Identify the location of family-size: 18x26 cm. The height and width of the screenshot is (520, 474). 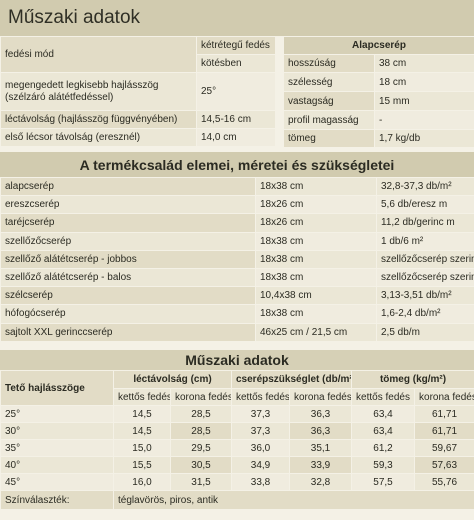
(316, 205).